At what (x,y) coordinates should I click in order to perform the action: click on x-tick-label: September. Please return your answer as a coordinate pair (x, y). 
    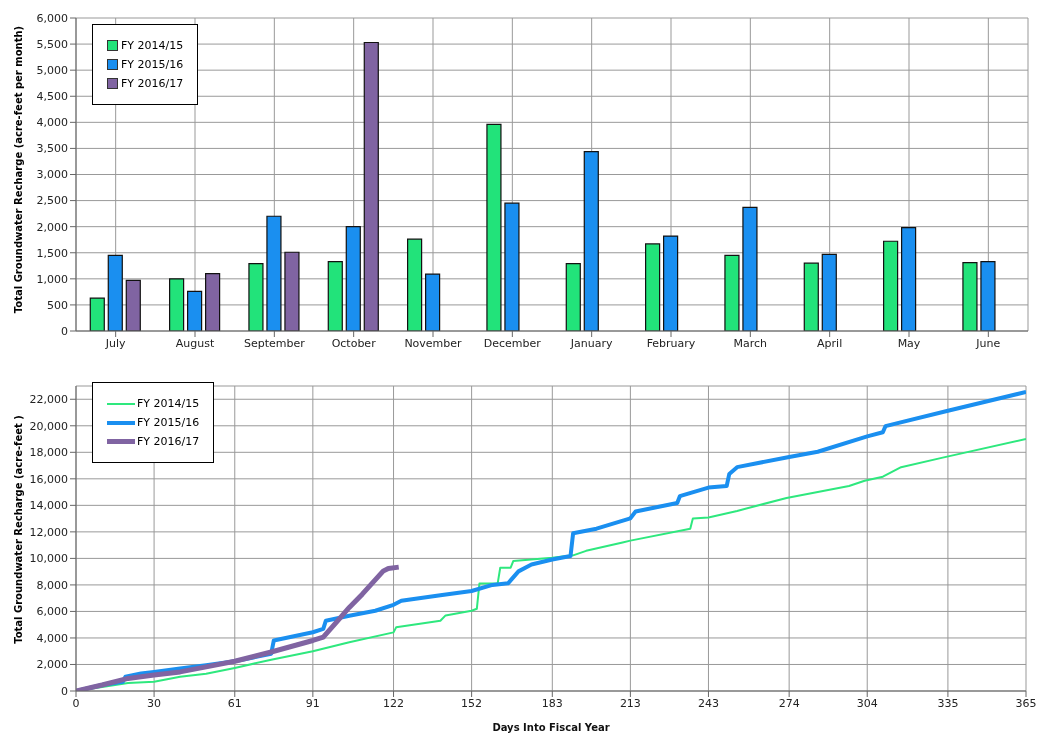
    Looking at the image, I should click on (274, 343).